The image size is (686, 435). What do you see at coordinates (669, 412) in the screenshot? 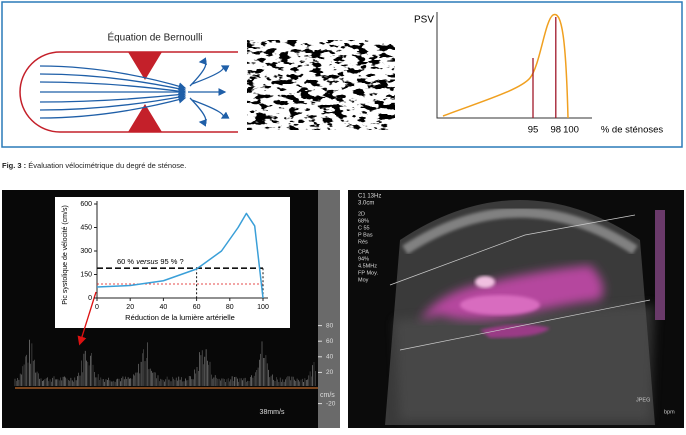
I see `duplex-bpm: bpm` at bounding box center [669, 412].